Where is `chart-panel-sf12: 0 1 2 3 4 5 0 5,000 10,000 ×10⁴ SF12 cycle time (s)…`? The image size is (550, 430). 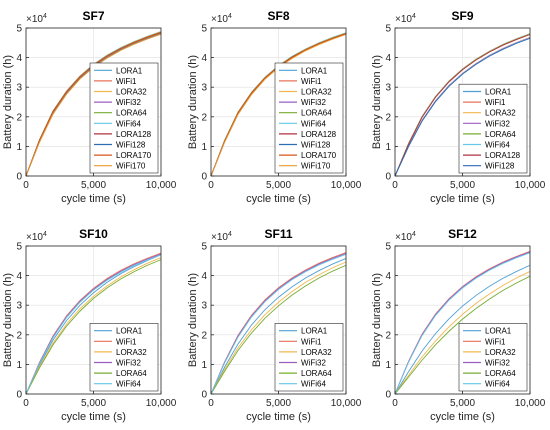 chart-panel-sf12: 0 1 2 3 4 5 0 5,000 10,000 ×10⁴ SF12 cycle time (s)… is located at coordinates (458, 325).